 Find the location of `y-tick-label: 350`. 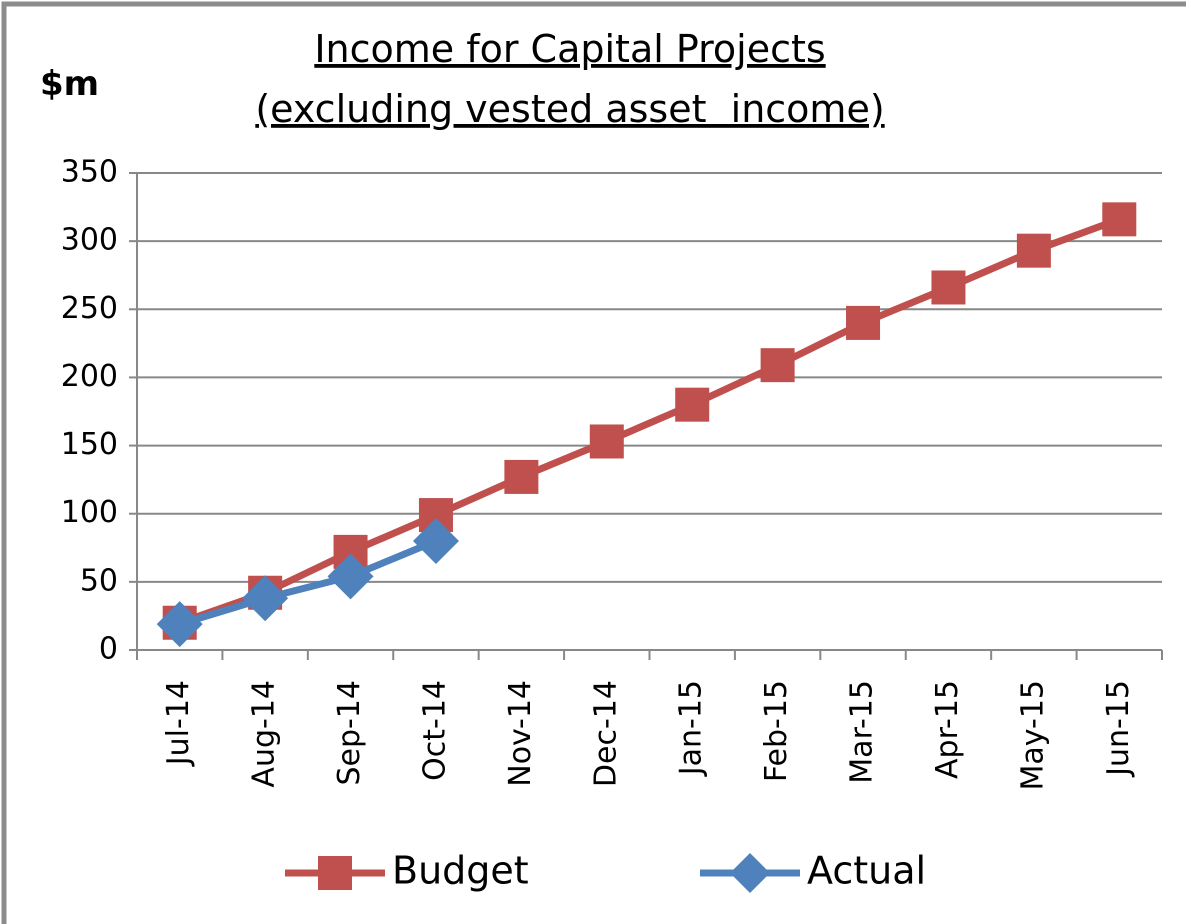

y-tick-label: 350 is located at coordinates (89, 172).